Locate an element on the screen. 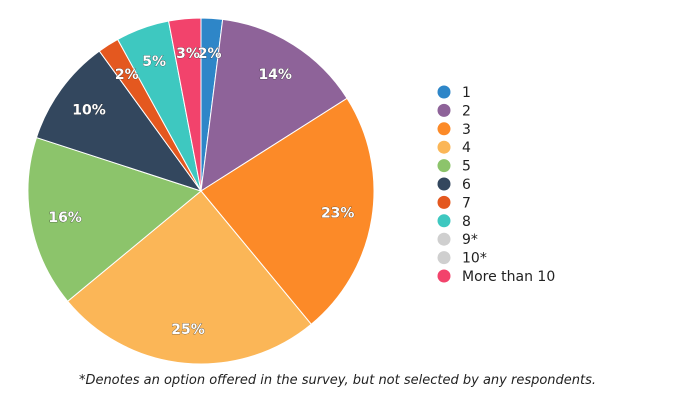  legend-label-7: 7 is located at coordinates (466, 203).